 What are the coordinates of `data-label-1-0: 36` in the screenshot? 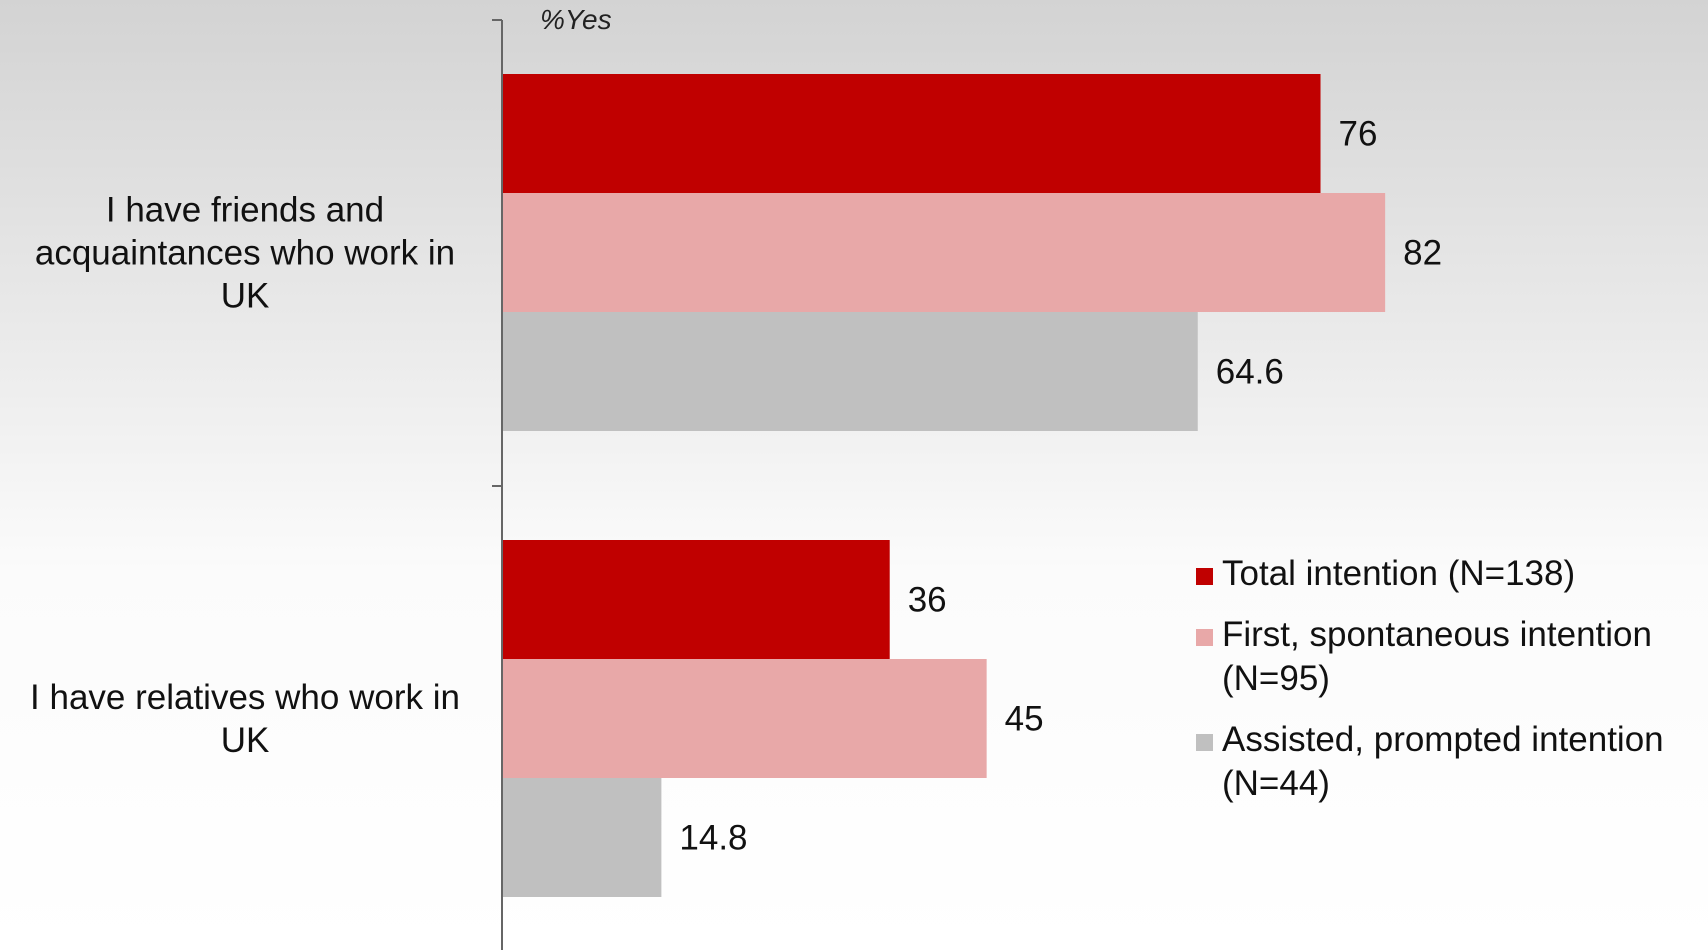 It's located at (927, 600).